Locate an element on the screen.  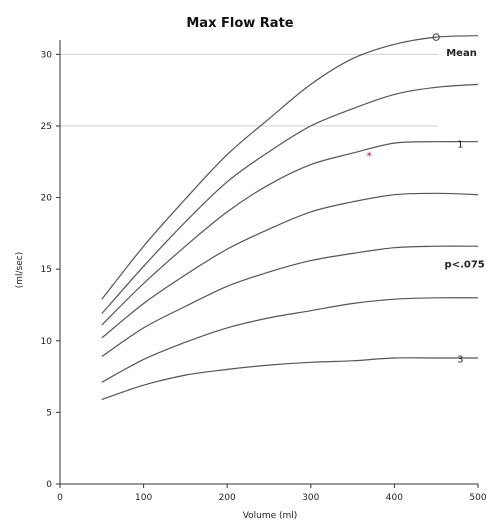
y-tick-label: 25 is located at coordinates (46, 127).